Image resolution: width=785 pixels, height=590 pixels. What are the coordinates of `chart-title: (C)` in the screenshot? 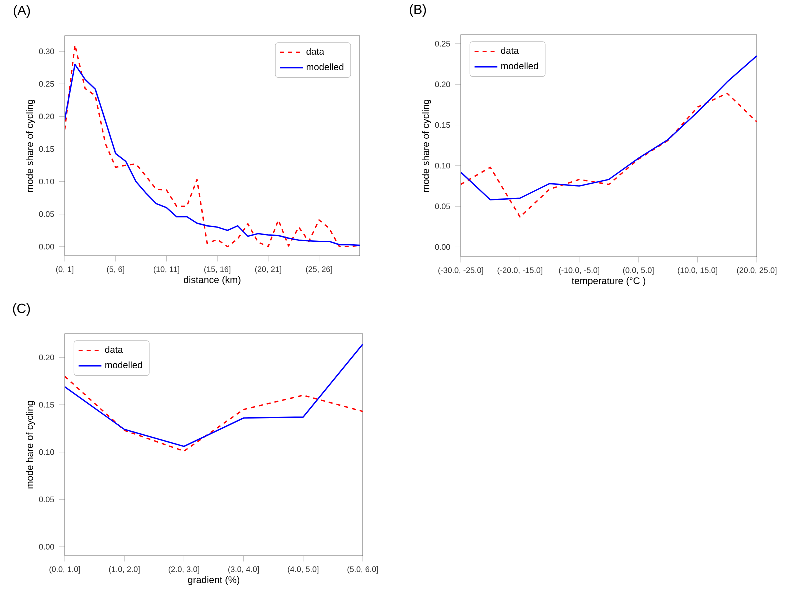 It's located at (21, 310).